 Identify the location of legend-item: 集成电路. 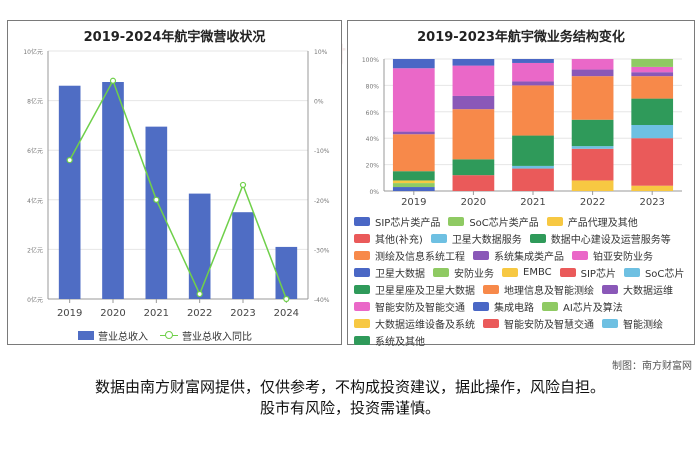
(503, 306).